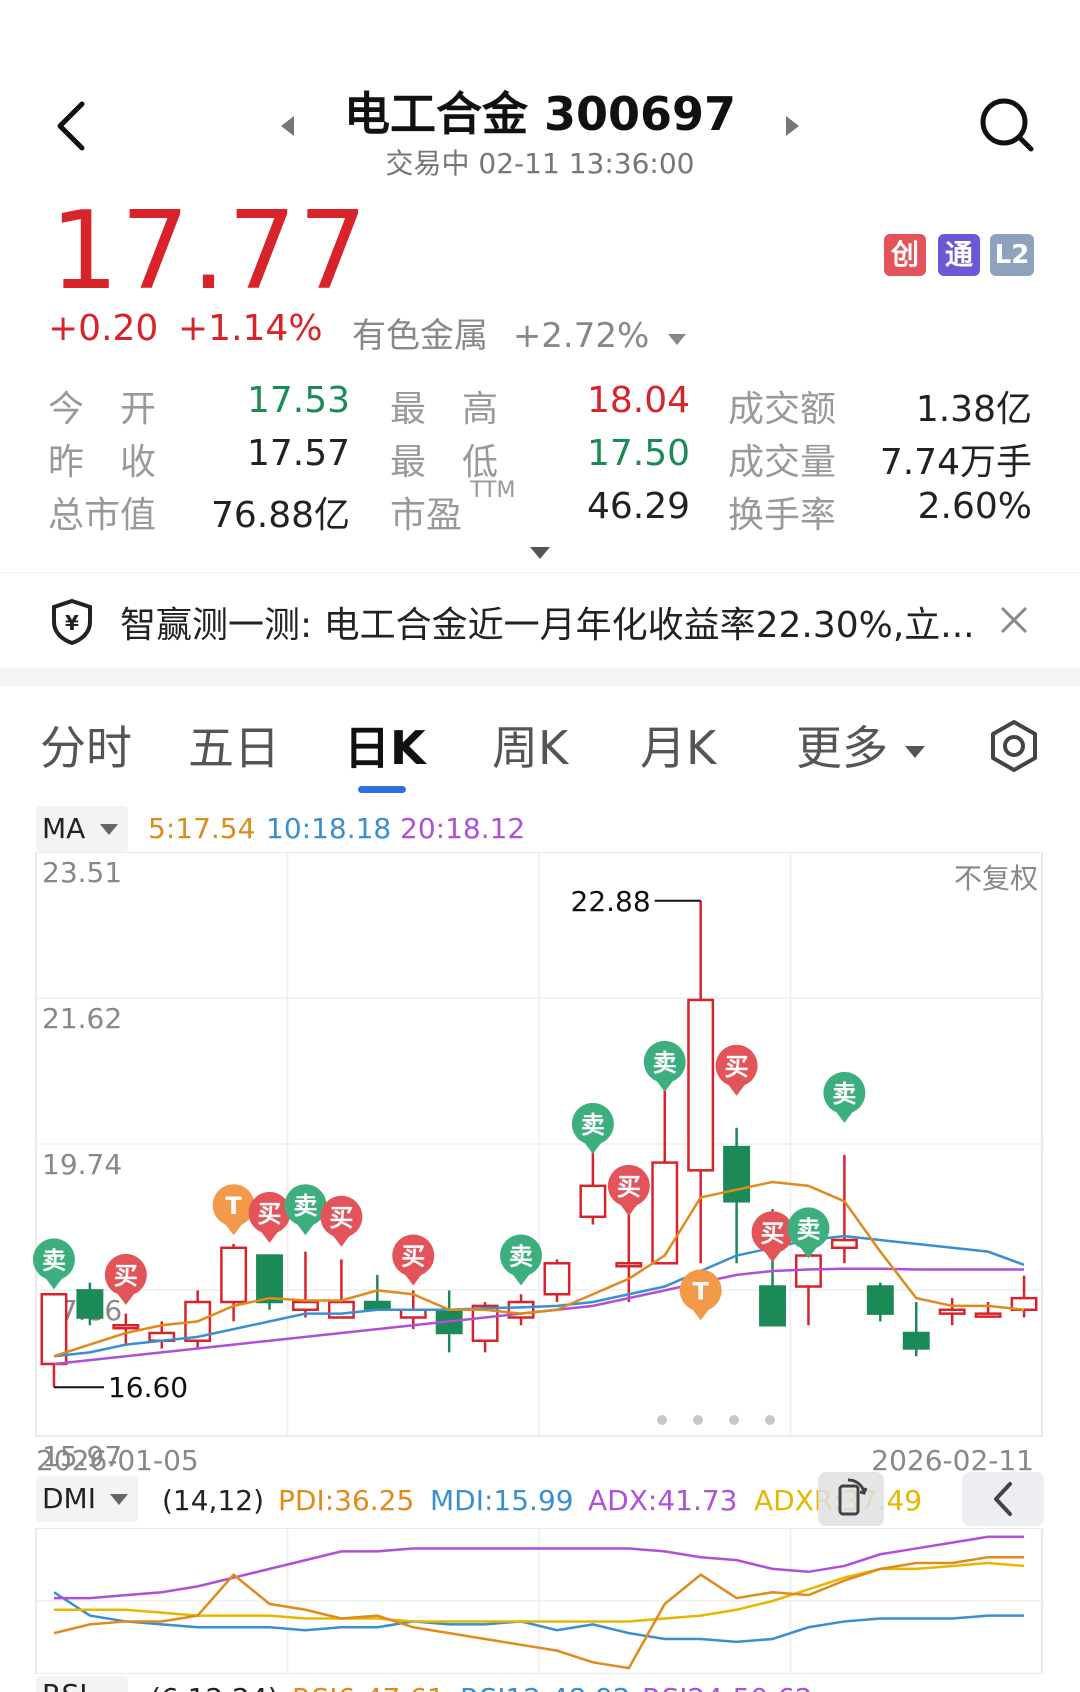 The image size is (1080, 1692). I want to click on stat-label: 最 高, so click(444, 409).